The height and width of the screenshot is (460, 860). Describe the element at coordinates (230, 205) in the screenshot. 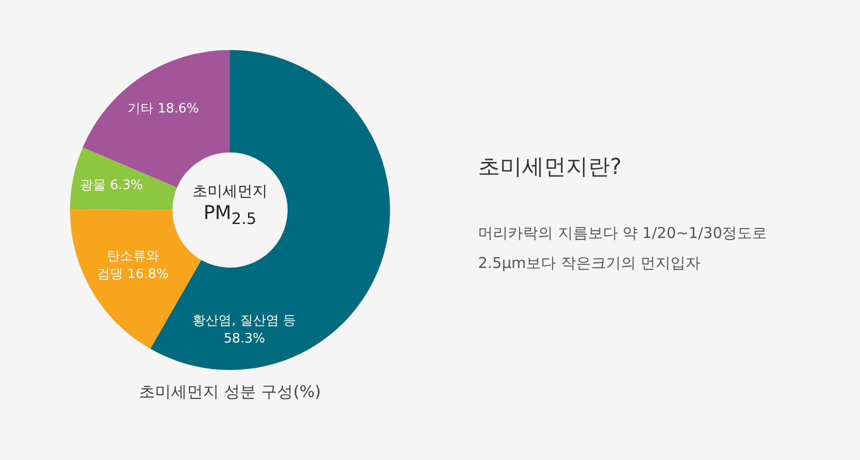

I see `text: 초미세먼지 PM$_{2.5}$` at that location.